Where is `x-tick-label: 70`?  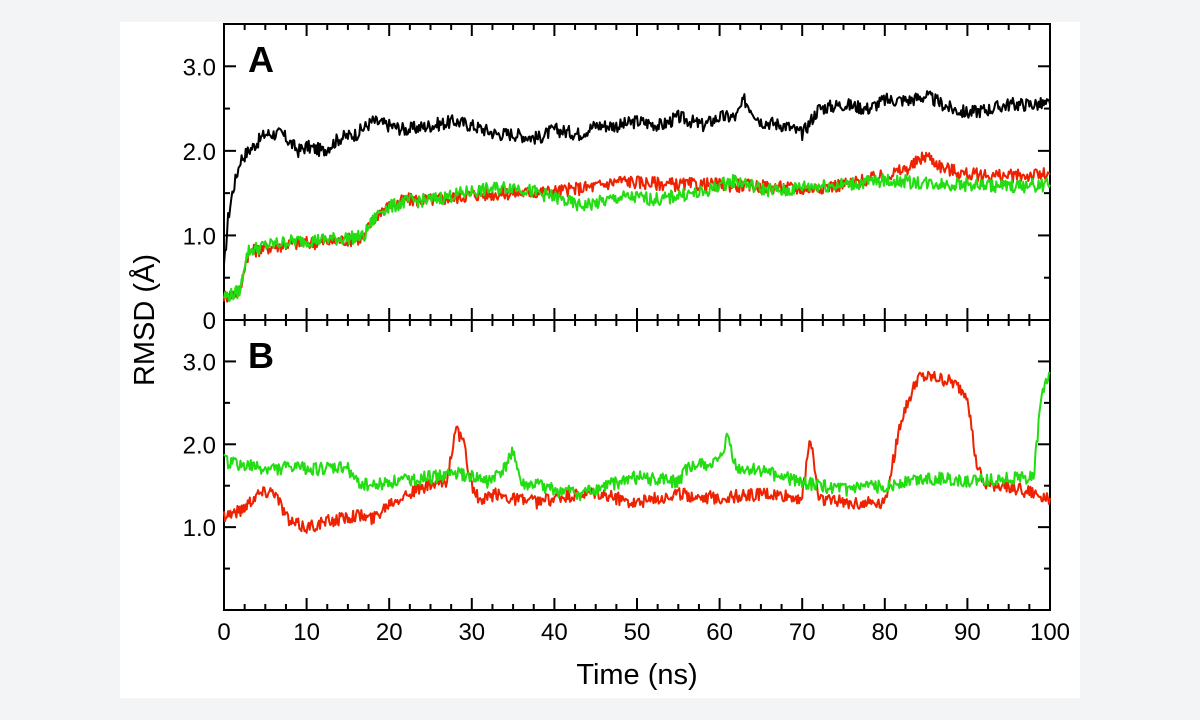 x-tick-label: 70 is located at coordinates (802, 632).